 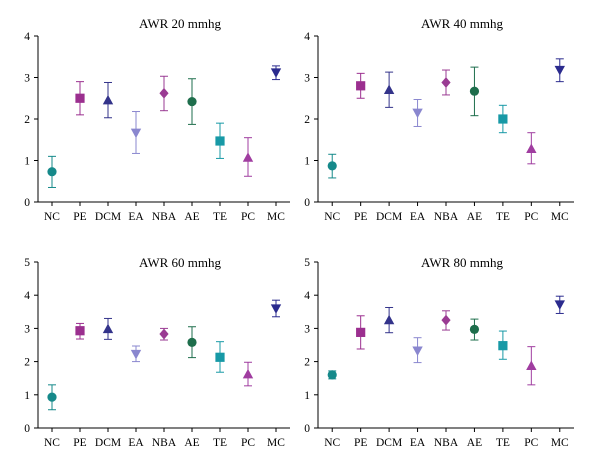 What do you see at coordinates (462, 262) in the screenshot?
I see `panel-title: AWR 80 mmhg` at bounding box center [462, 262].